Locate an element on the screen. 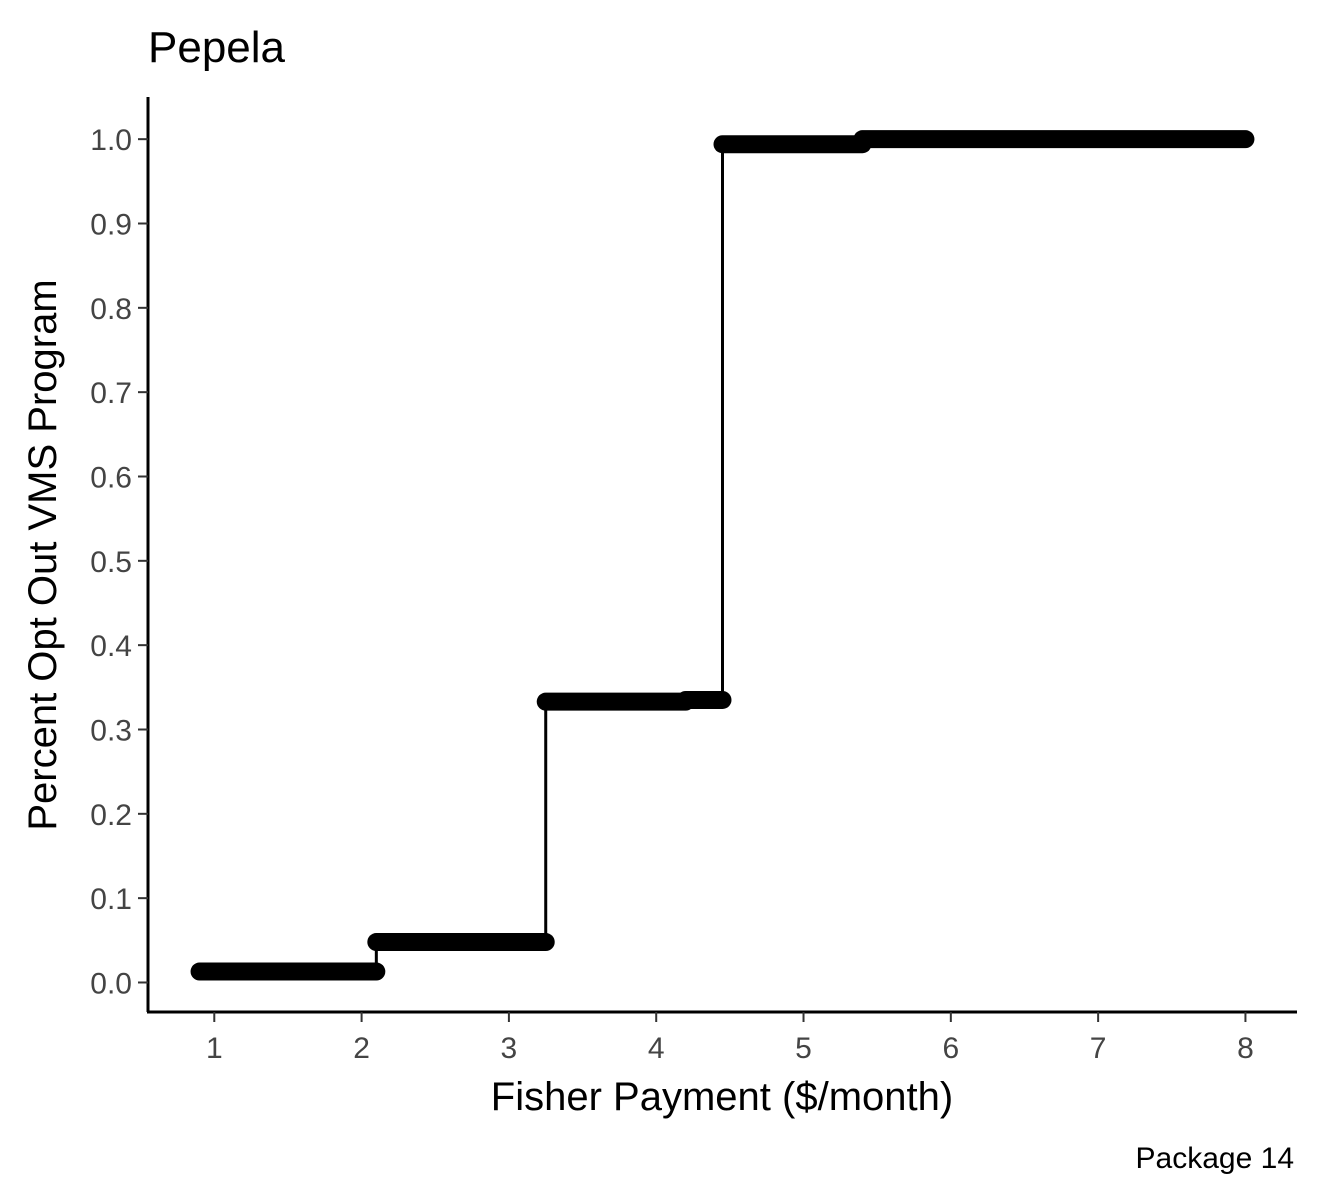 The image size is (1320, 1200). y-axis-ticks: 0.0 0.1 0.2 0.3 0.4 0.5 0.6 0.7 0.8 0.9 1.0 is located at coordinates (119, 562).